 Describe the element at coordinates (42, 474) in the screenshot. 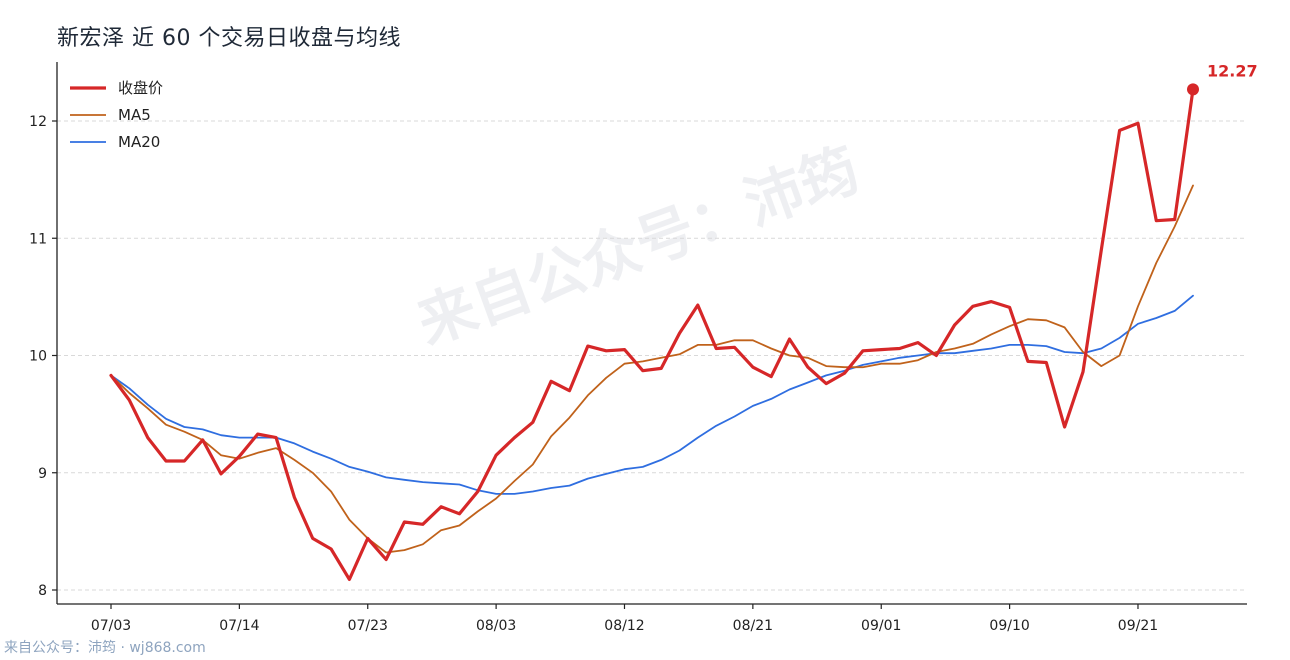

I see `y-tick-label: 9` at that location.